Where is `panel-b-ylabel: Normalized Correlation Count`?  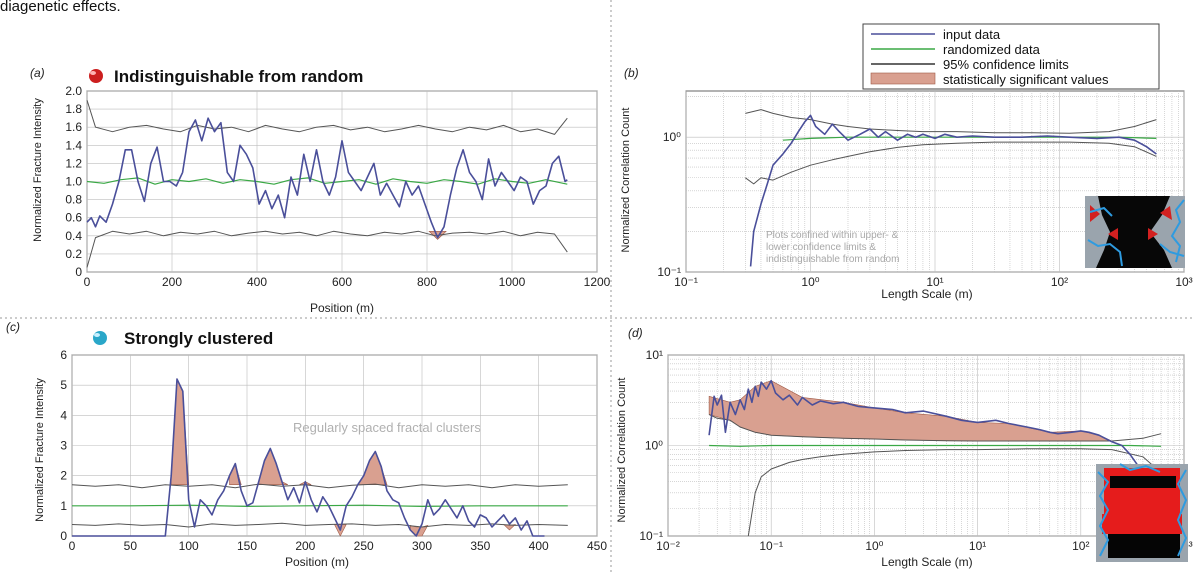 panel-b-ylabel: Normalized Correlation Count is located at coordinates (626, 180).